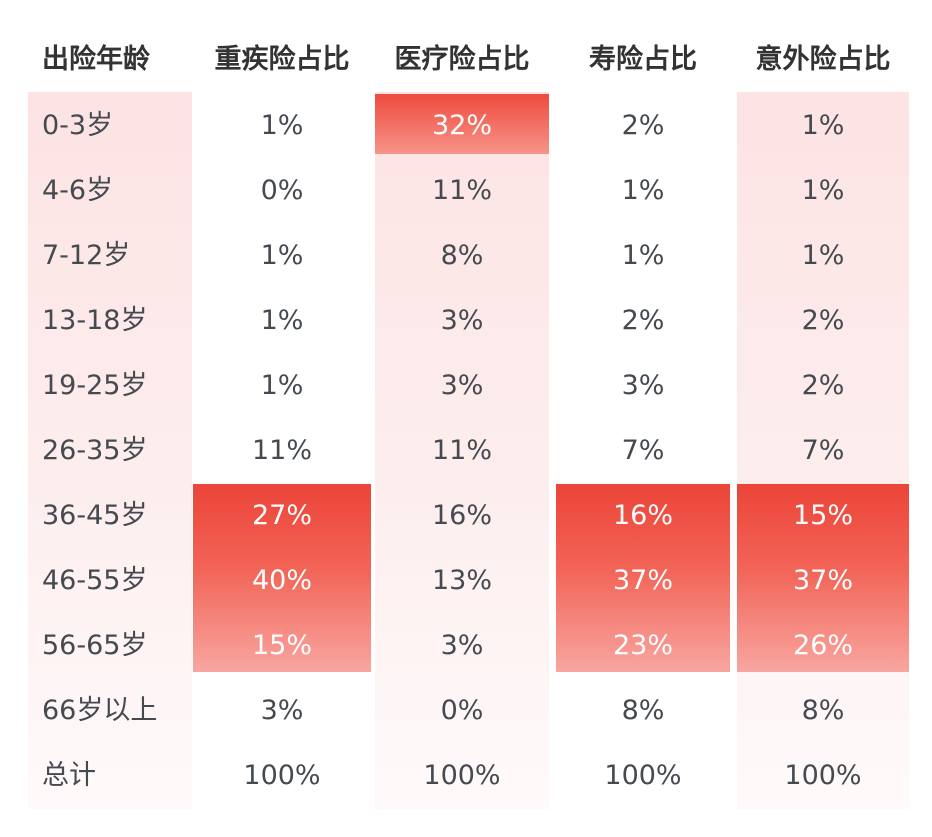 Image resolution: width=932 pixels, height=837 pixels. What do you see at coordinates (823, 775) in the screenshot?
I see `accident-value: 100%` at bounding box center [823, 775].